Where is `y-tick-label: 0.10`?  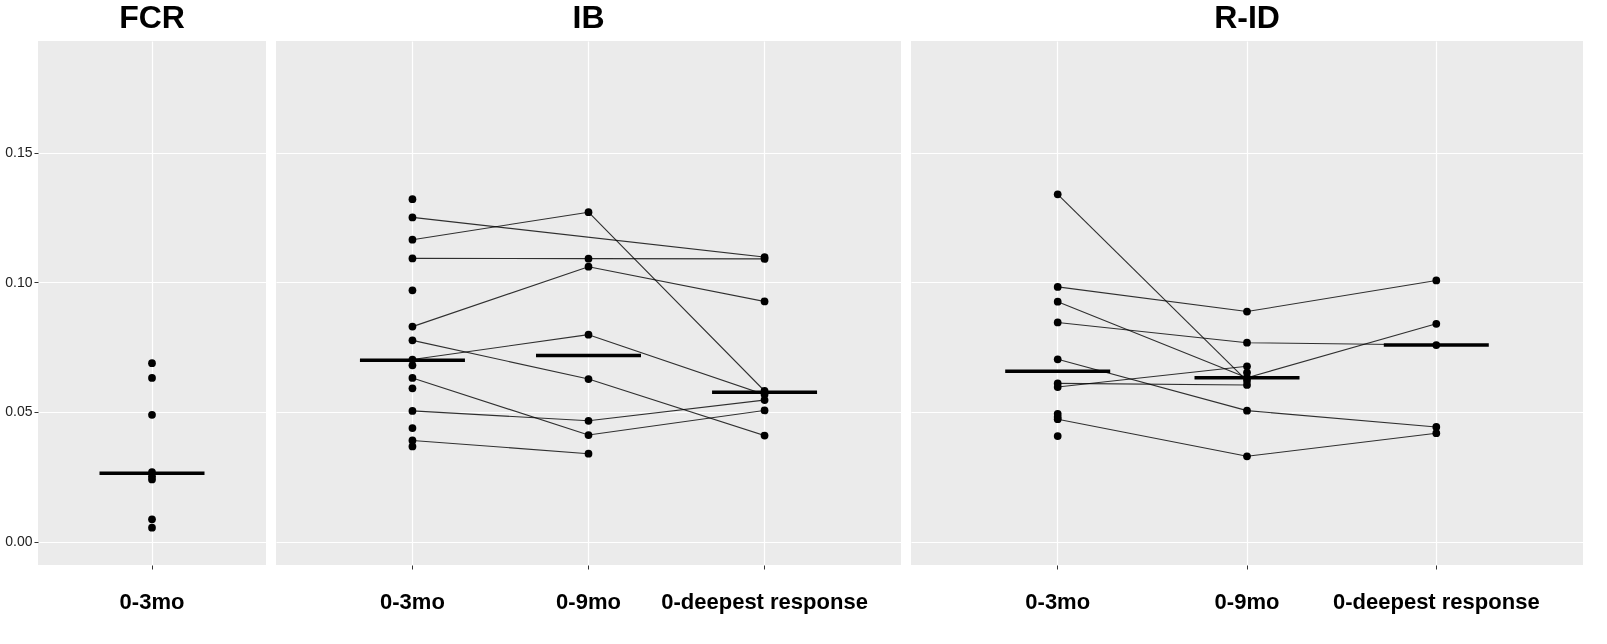
y-tick-label: 0.10 is located at coordinates (19, 281).